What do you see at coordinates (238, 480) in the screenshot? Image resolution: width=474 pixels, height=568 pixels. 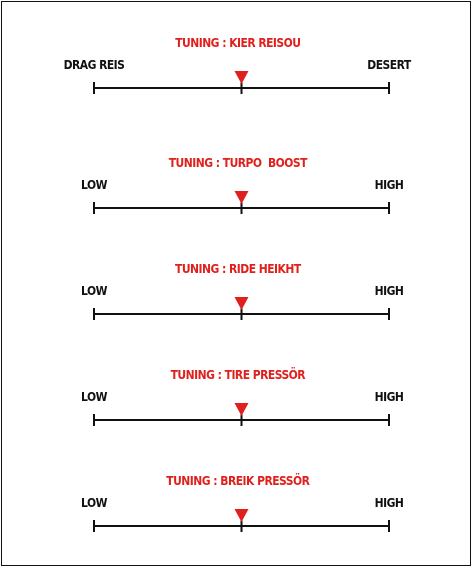 I see `slider-title: TUNING : BREIK PRESSÖR` at bounding box center [238, 480].